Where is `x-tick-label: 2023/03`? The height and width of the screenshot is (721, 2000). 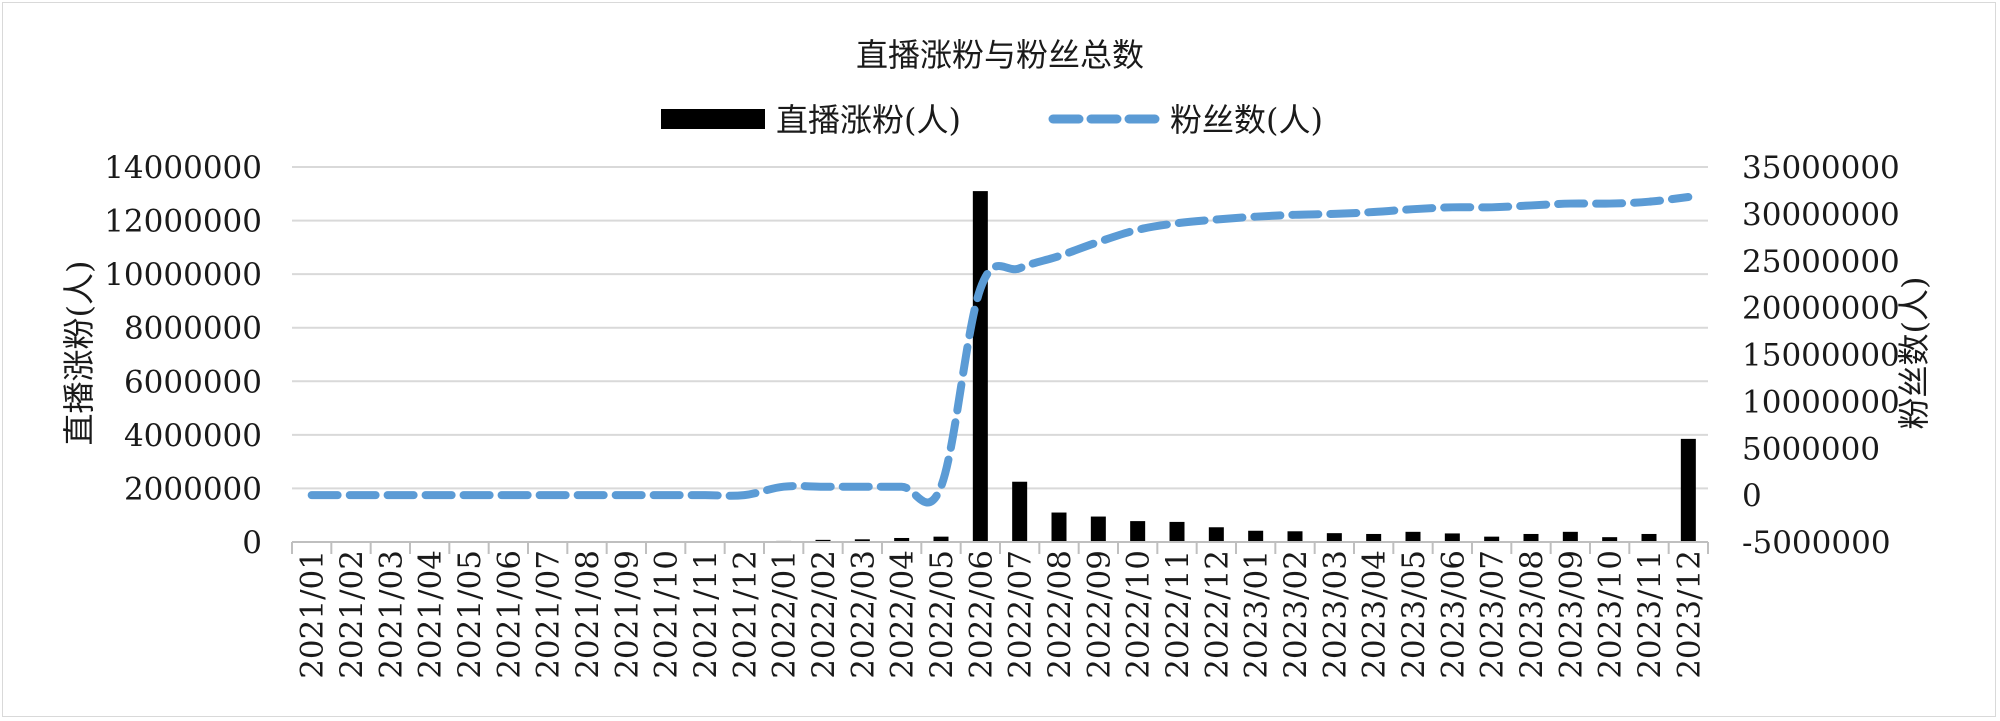
x-tick-label: 2023/03 is located at coordinates (1335, 614).